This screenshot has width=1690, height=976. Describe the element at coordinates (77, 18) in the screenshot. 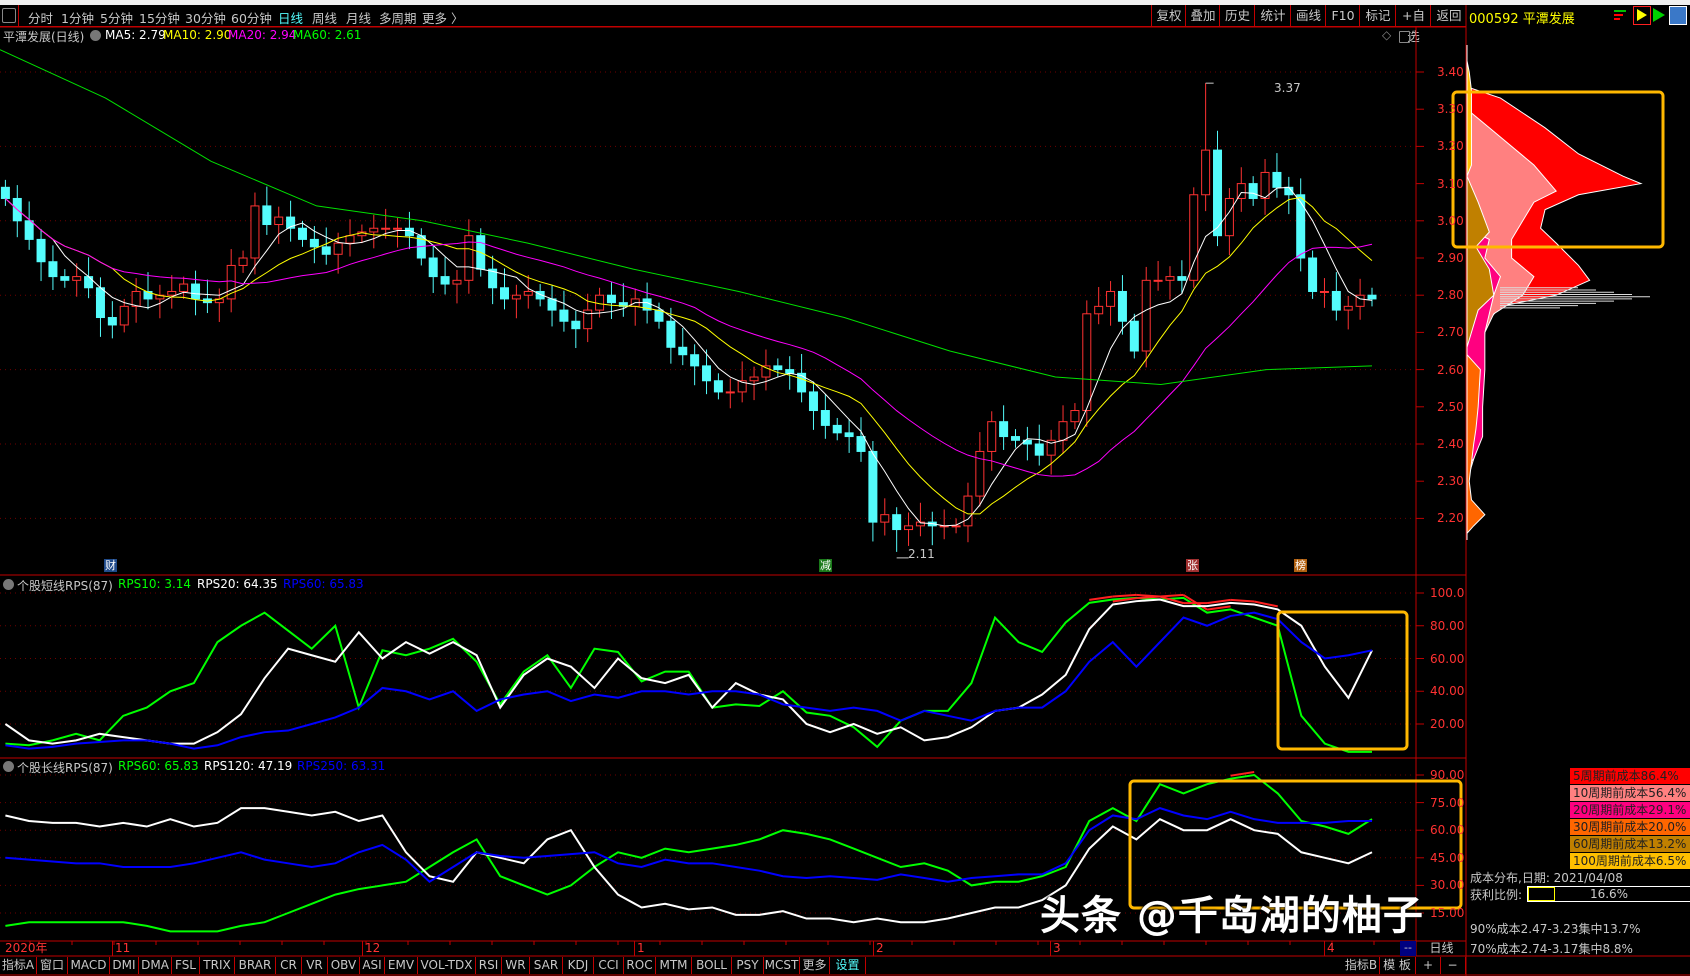

I see `period-tab-1min: 1分钟` at that location.